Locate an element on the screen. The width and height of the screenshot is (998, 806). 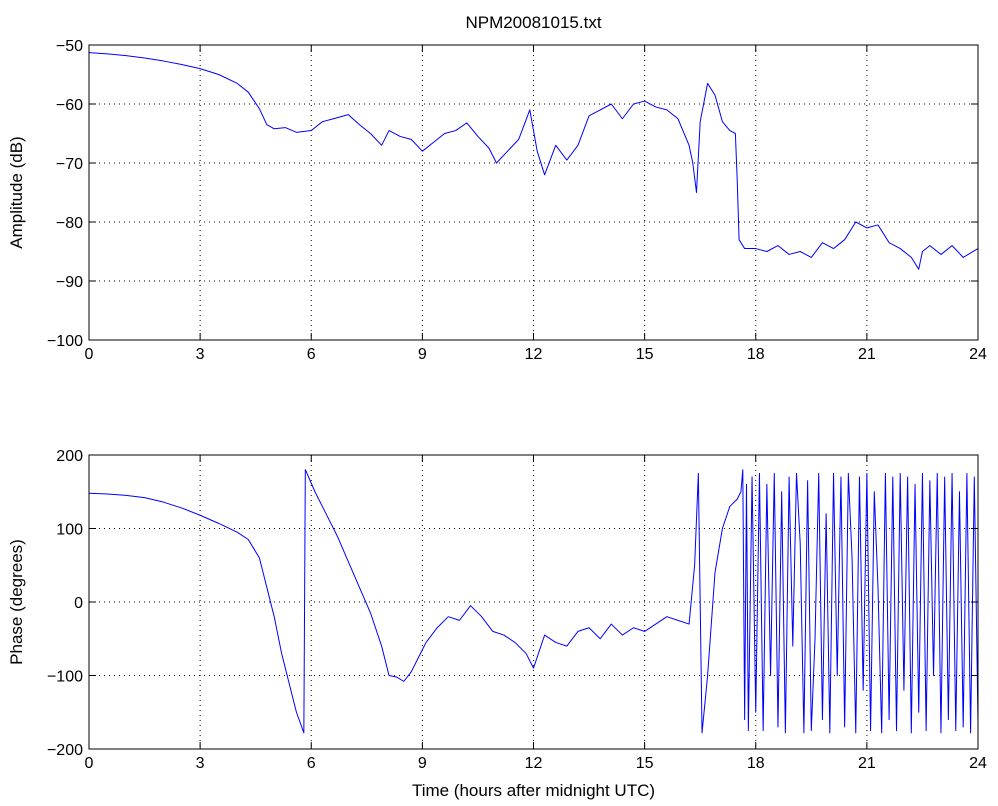
y-tick-label: −200 is located at coordinates (65, 750).